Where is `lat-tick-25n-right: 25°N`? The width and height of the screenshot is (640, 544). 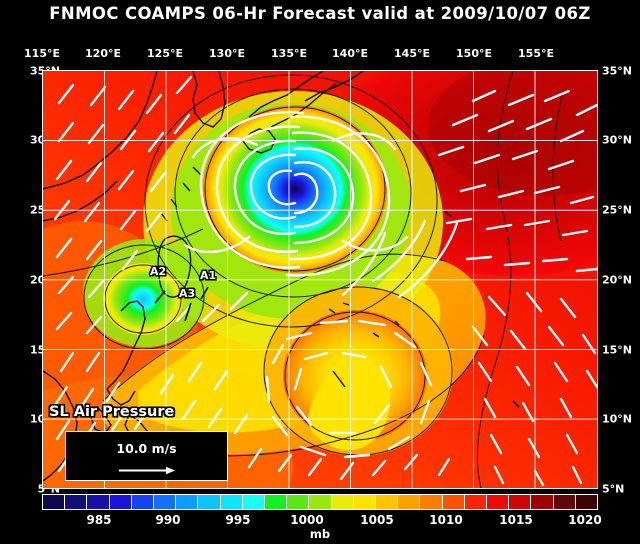 lat-tick-25n-right: 25°N is located at coordinates (617, 210).